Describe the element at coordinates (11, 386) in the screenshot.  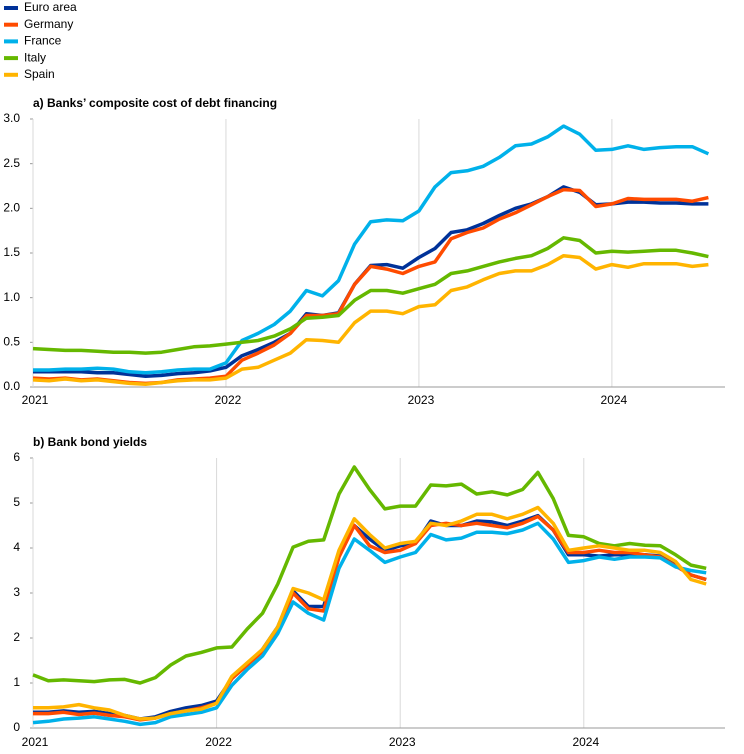
I see `y-tick-label: 0.0` at that location.